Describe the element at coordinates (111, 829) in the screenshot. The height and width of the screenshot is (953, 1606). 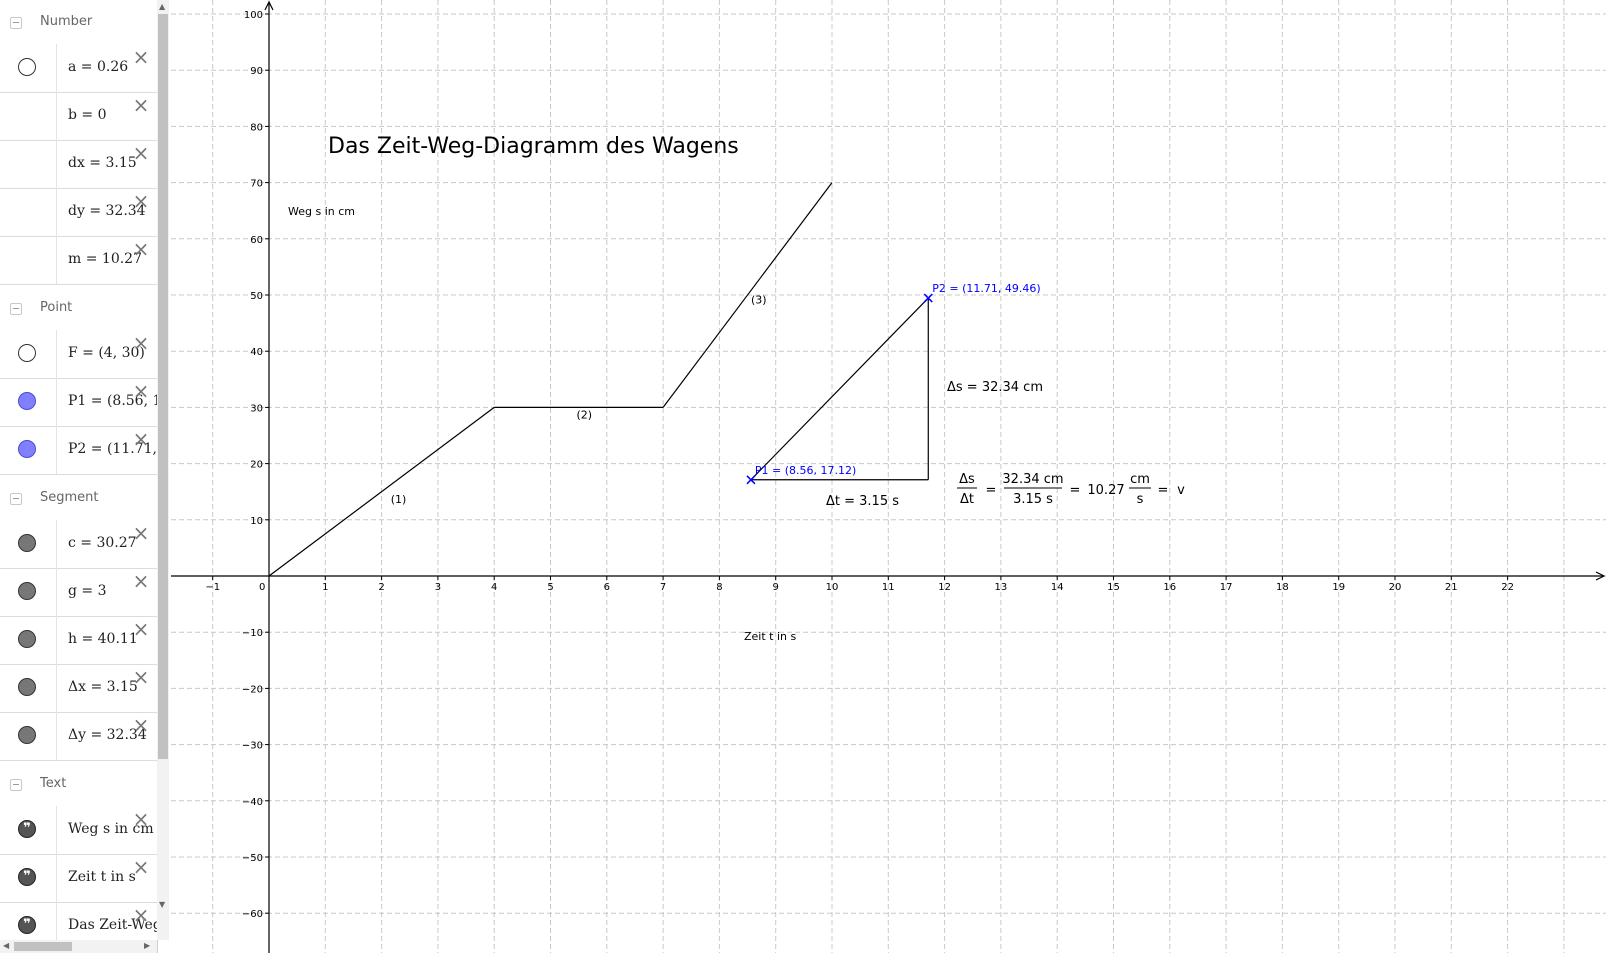
I see `algebra-expression: Weg s in cm` at that location.